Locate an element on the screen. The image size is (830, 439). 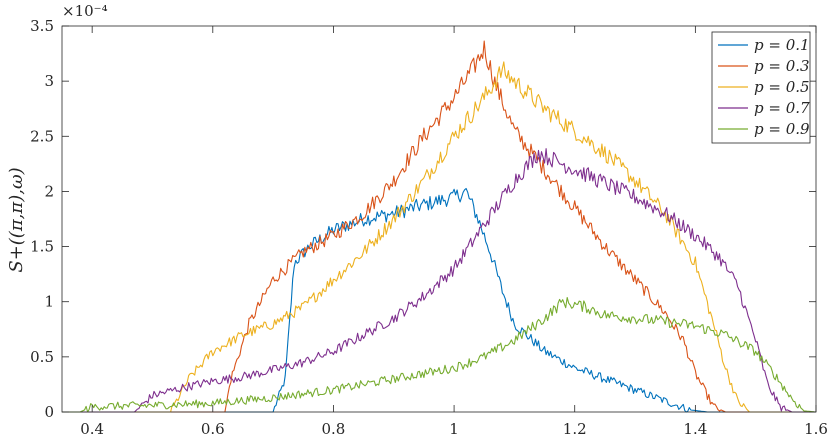
x-tick-label: 0.8 is located at coordinates (334, 429).